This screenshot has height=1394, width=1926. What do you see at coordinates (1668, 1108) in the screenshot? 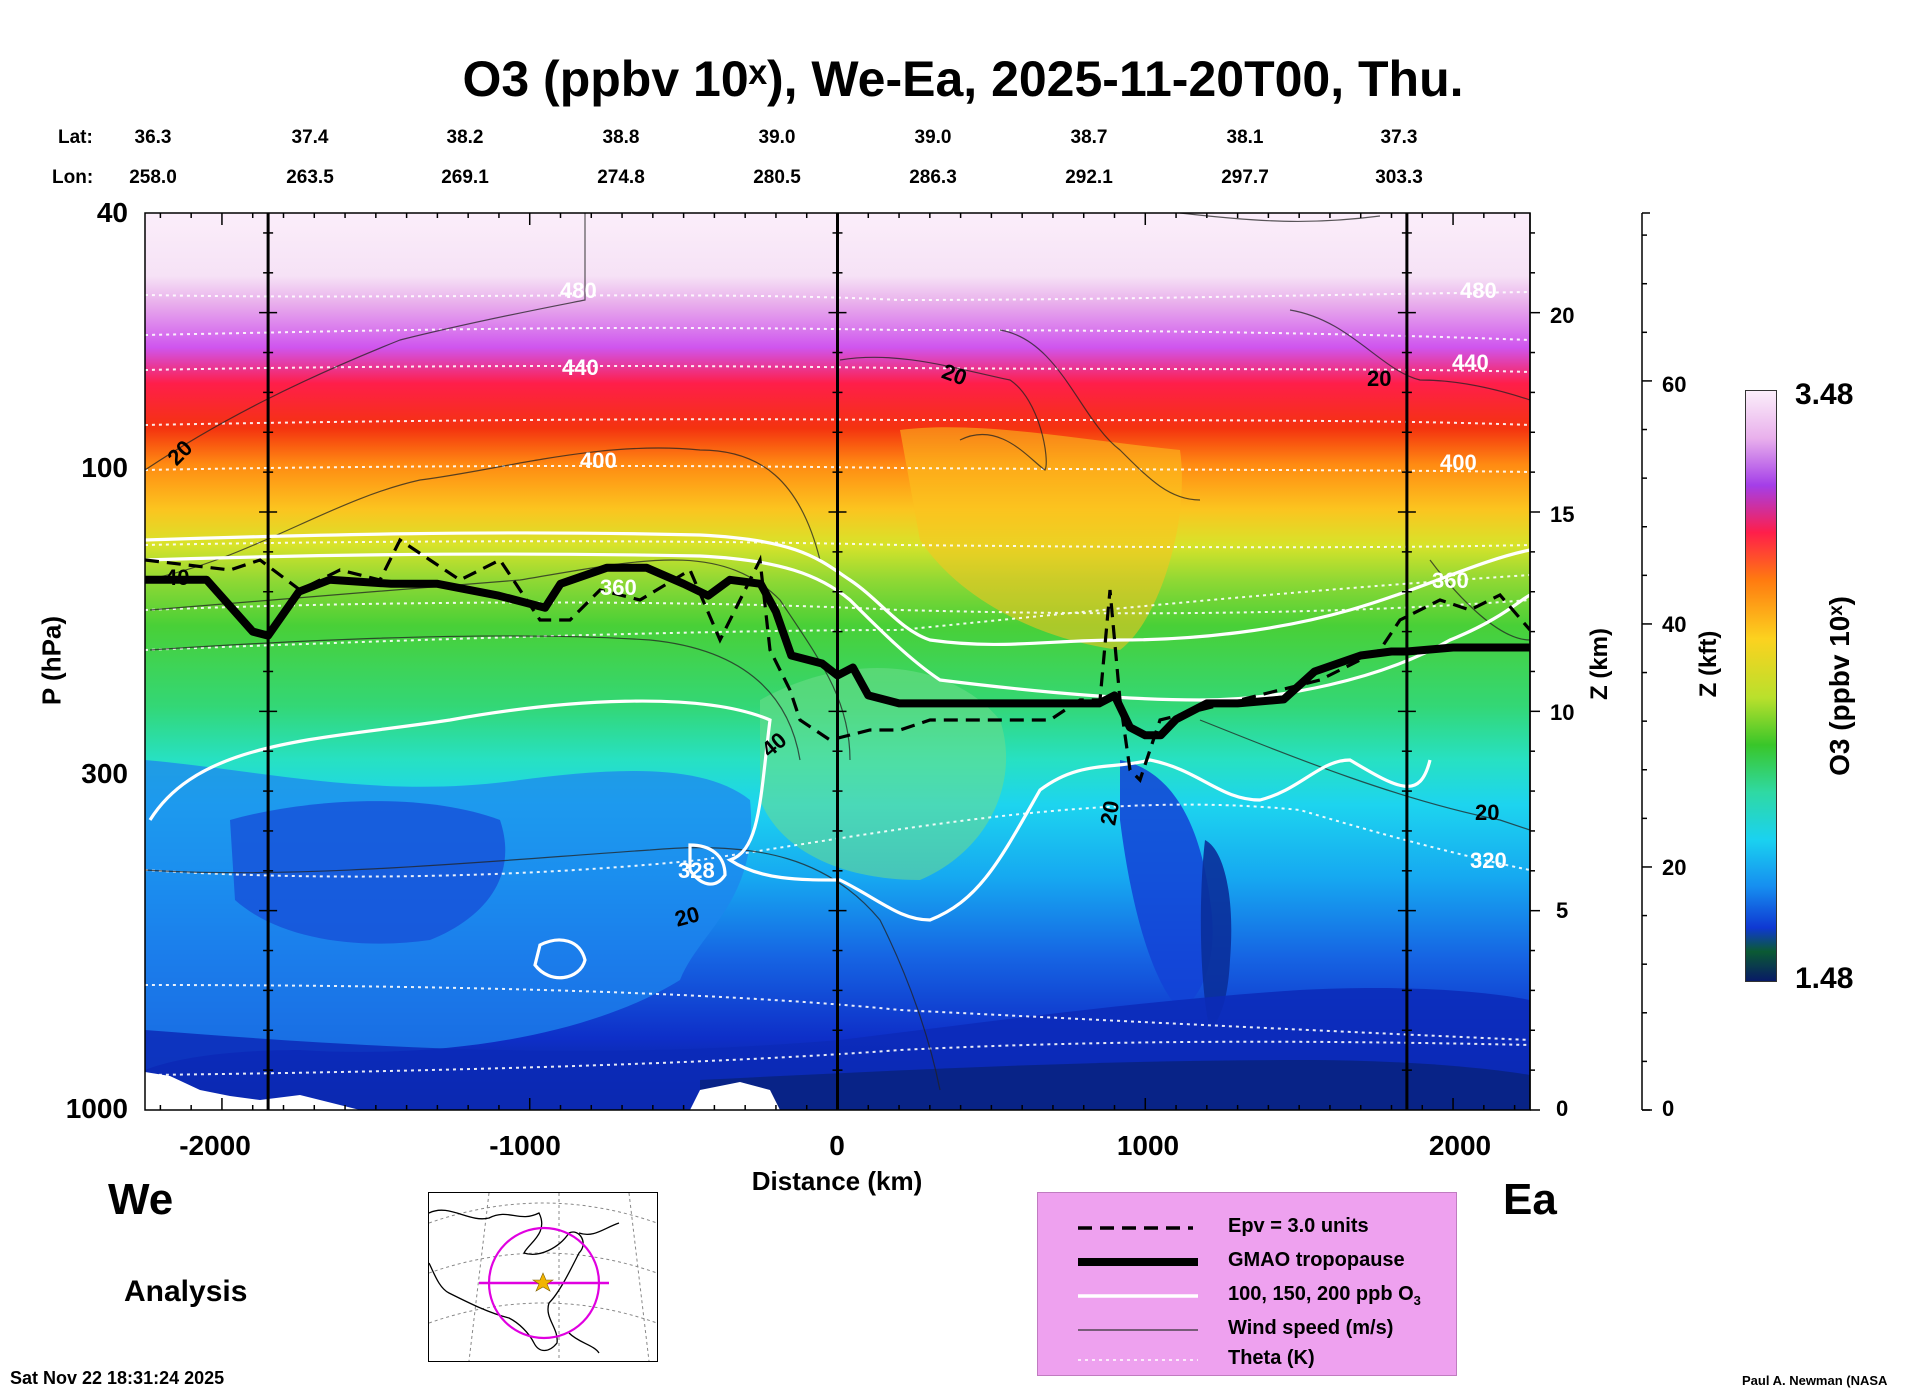
I see `zkft-tick-0: 0` at bounding box center [1668, 1108].